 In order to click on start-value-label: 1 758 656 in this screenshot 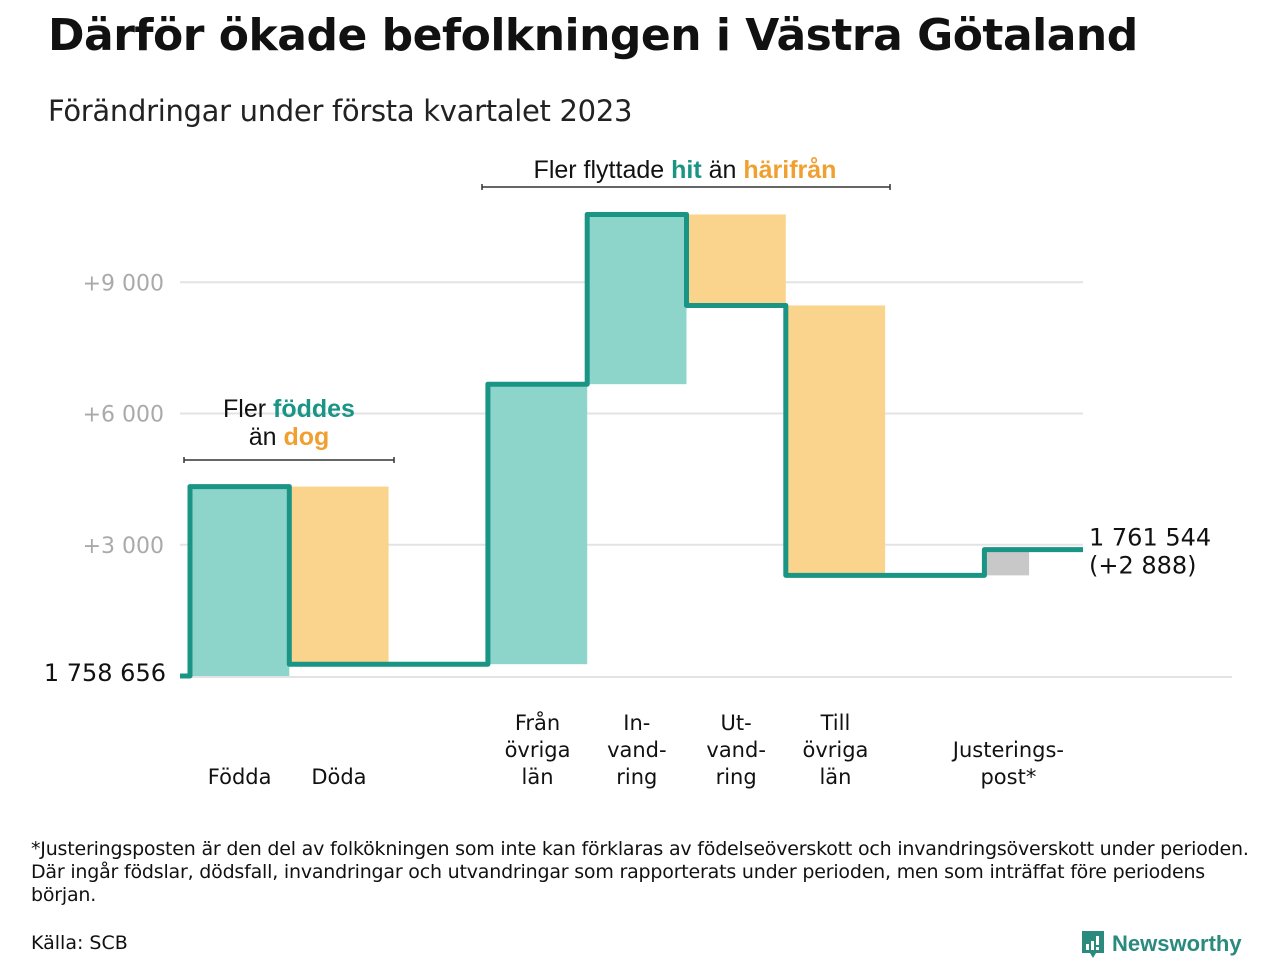, I will do `click(105, 673)`.